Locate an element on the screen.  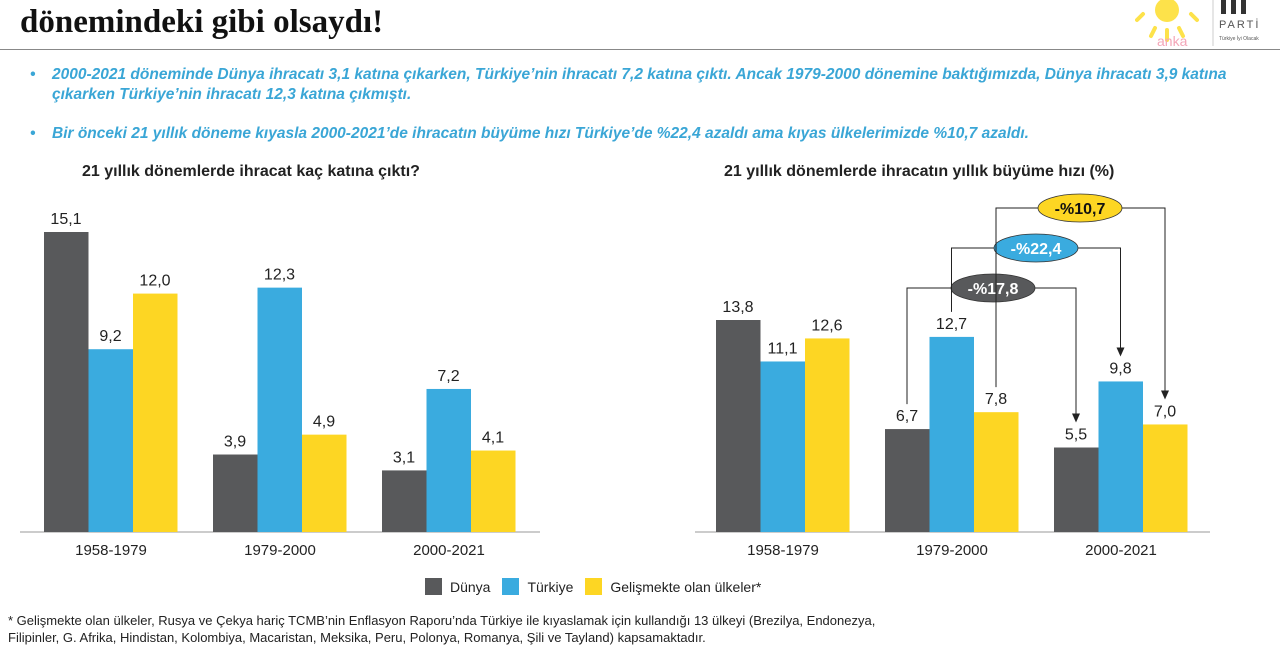
logo: anka PARTİ Türkiye İyi Olacak is located at coordinates (1205, 24).